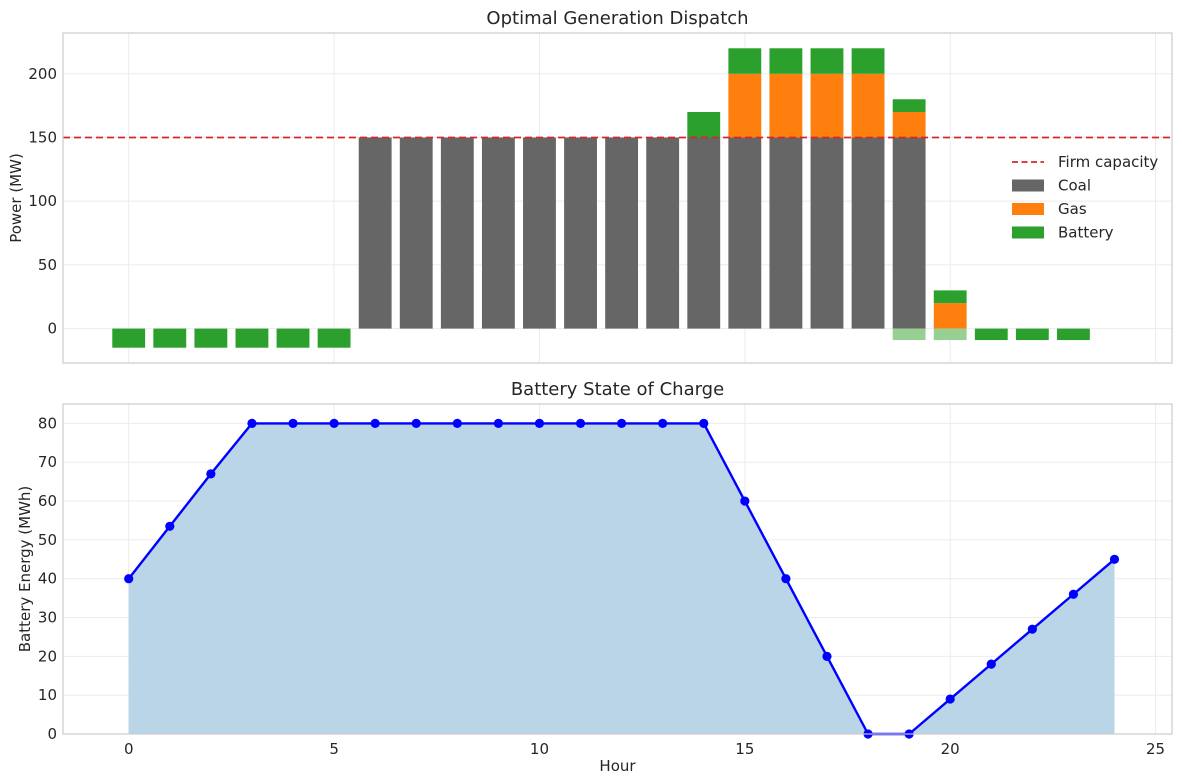  Describe the element at coordinates (47, 656) in the screenshot. I see `y-tick-label: 20` at that location.